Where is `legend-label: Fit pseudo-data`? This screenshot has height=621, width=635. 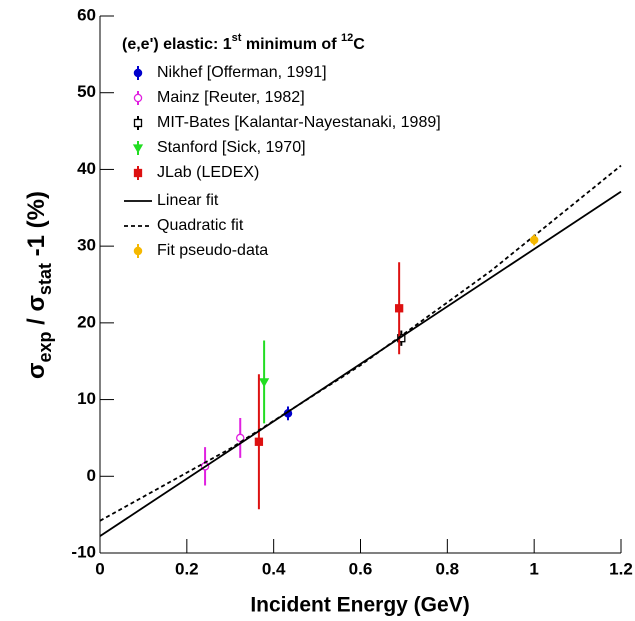 legend-label: Fit pseudo-data is located at coordinates (212, 250).